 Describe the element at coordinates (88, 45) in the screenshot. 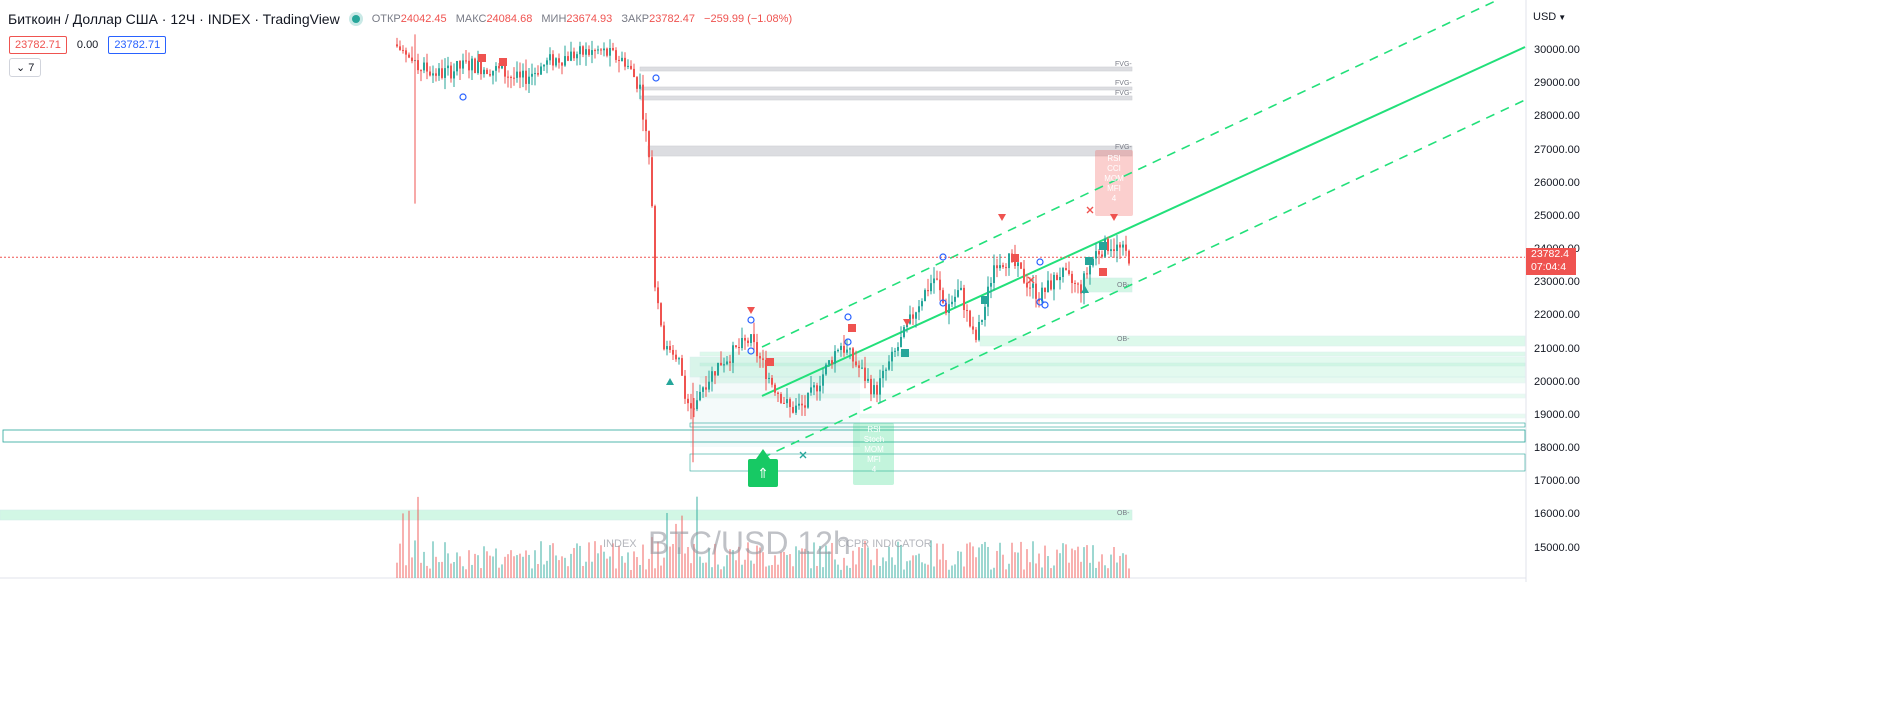

I see `trade-prices: 23782.71 0.00 23782.71` at that location.